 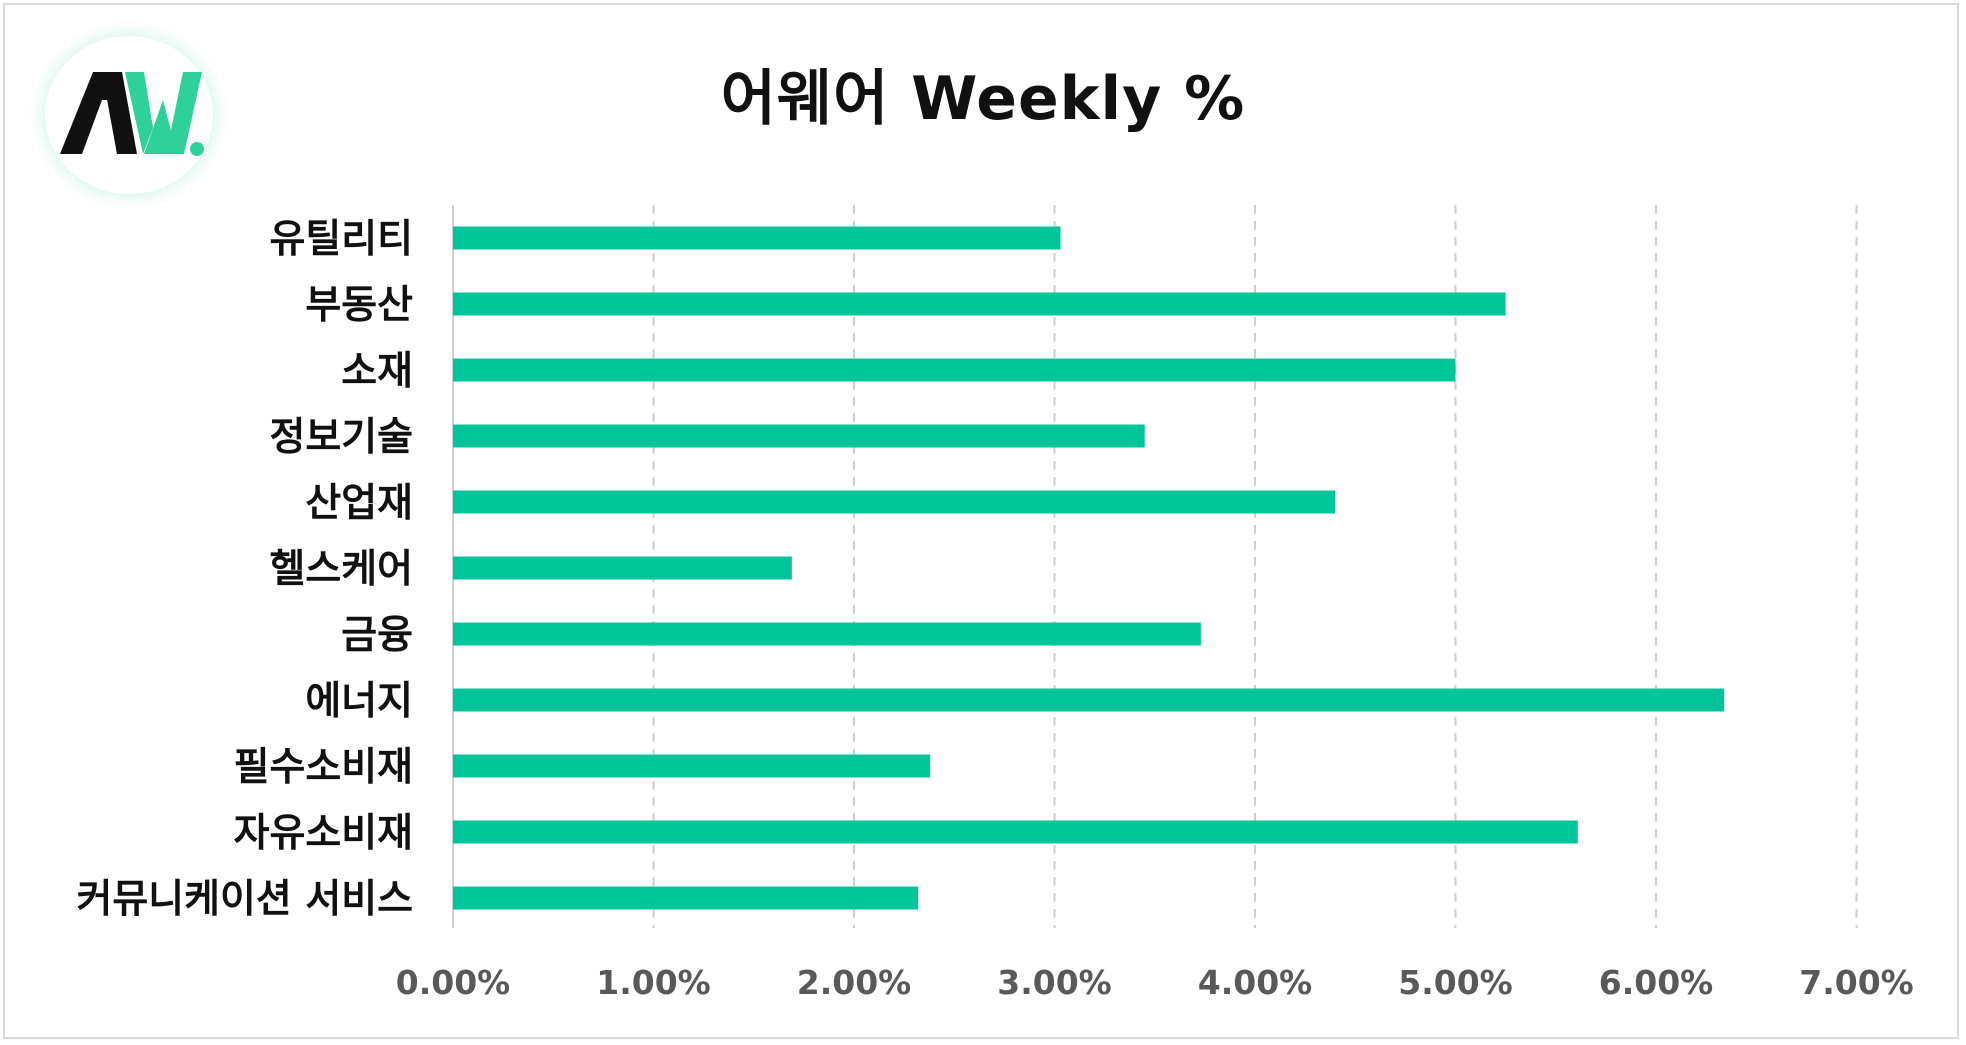 What do you see at coordinates (1656, 982) in the screenshot?
I see `x-tick-label: 6.00%` at bounding box center [1656, 982].